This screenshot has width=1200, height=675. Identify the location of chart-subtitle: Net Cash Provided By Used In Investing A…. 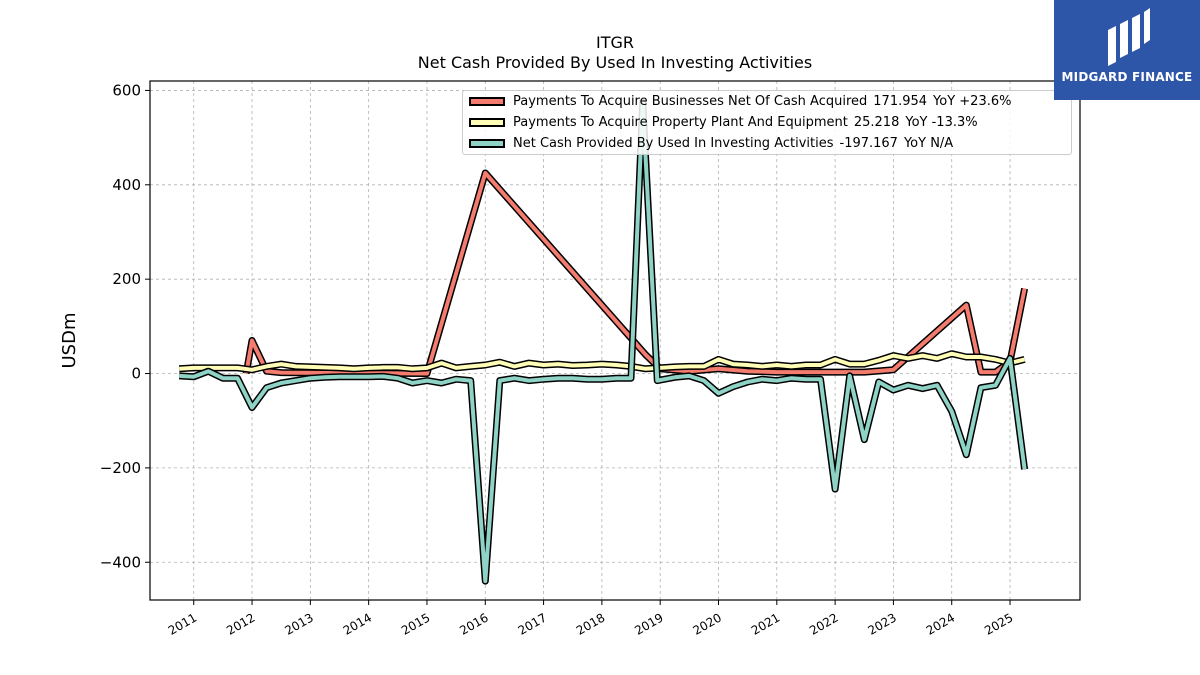
(615, 62).